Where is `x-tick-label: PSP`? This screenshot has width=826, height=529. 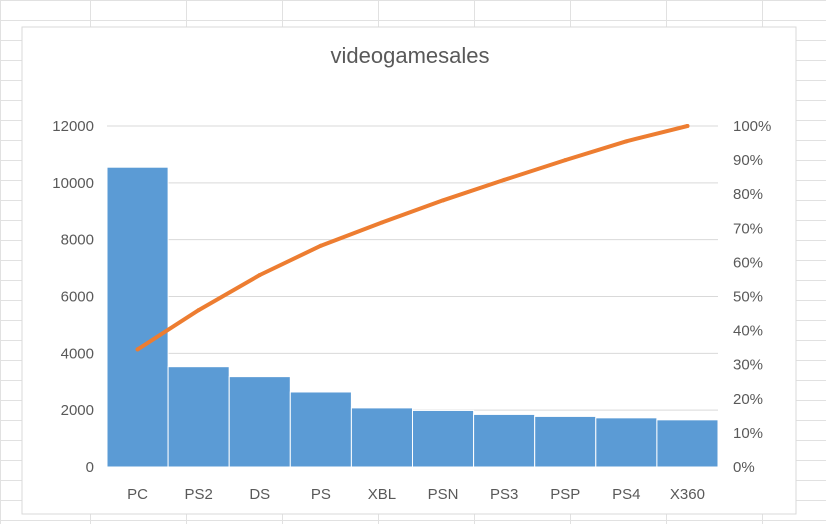
x-tick-label: PSP is located at coordinates (565, 494).